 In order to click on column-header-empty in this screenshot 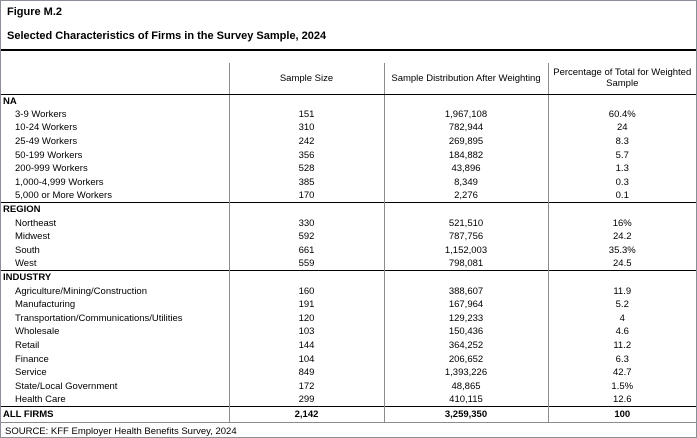, I will do `click(115, 79)`.